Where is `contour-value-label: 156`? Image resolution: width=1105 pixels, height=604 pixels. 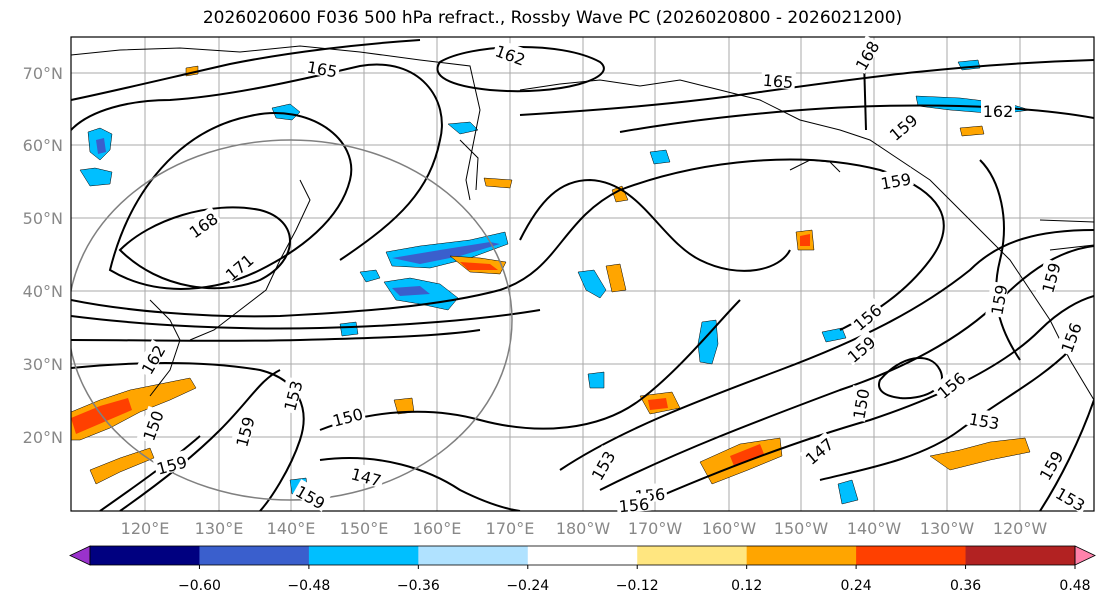 contour-value-label: 156 is located at coordinates (634, 504).